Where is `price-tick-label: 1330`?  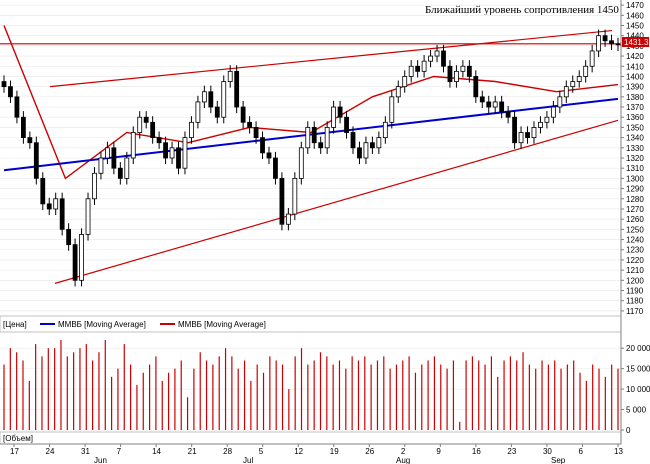
price-tick-label: 1330 is located at coordinates (635, 148).